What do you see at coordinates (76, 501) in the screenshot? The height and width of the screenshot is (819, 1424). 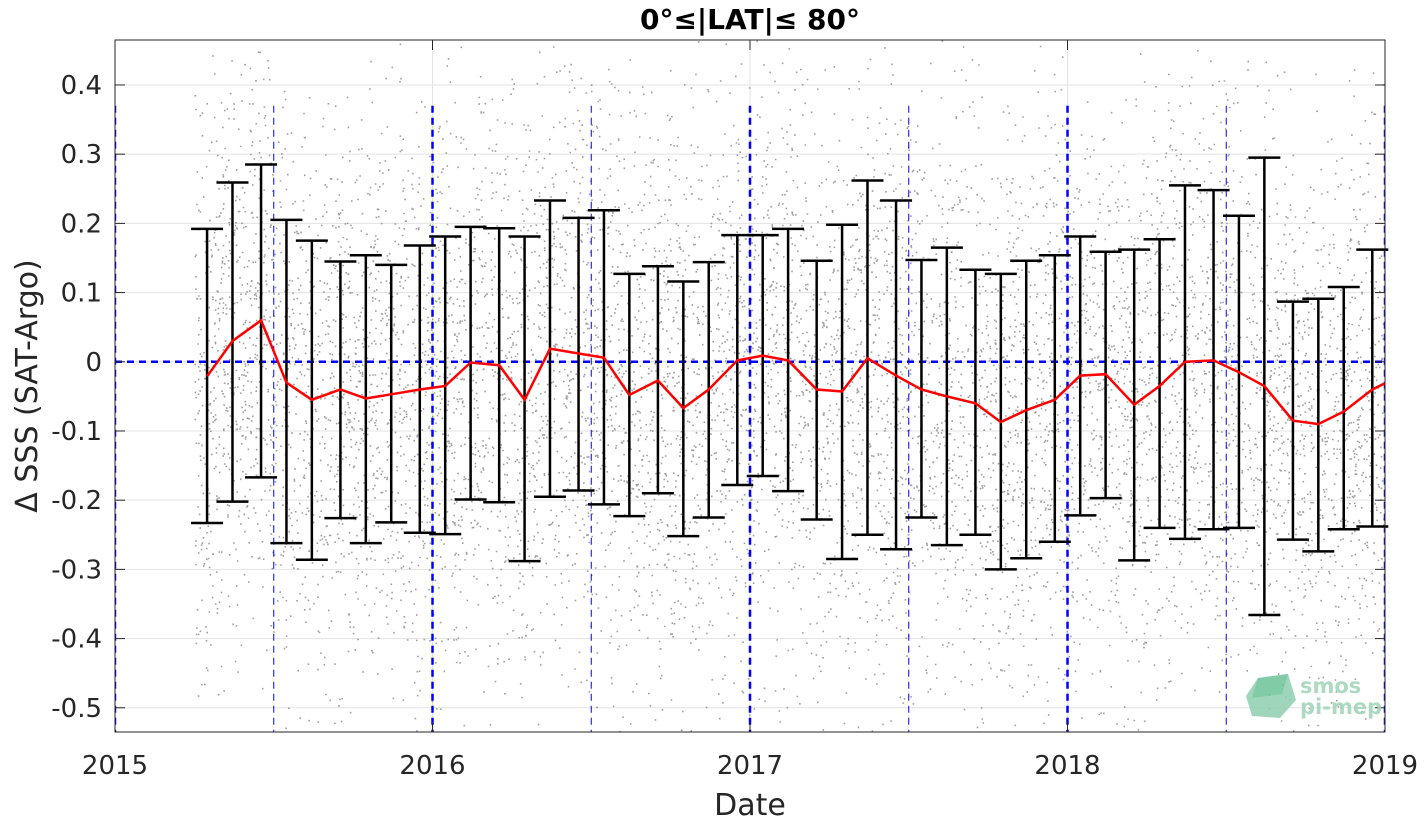 I see `y-tick-label: -0.2` at bounding box center [76, 501].